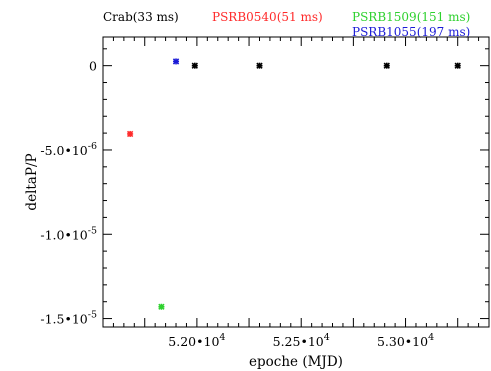  I want to click on x-tick-label: 5.25•104, so click(301, 340).